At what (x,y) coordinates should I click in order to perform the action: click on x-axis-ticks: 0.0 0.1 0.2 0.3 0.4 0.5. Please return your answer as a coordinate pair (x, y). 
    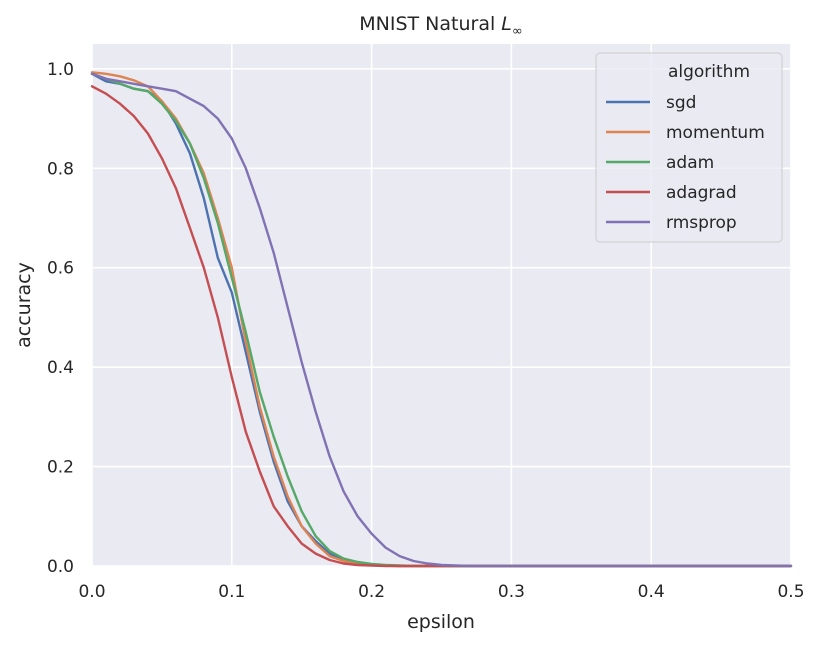
    Looking at the image, I should click on (441, 592).